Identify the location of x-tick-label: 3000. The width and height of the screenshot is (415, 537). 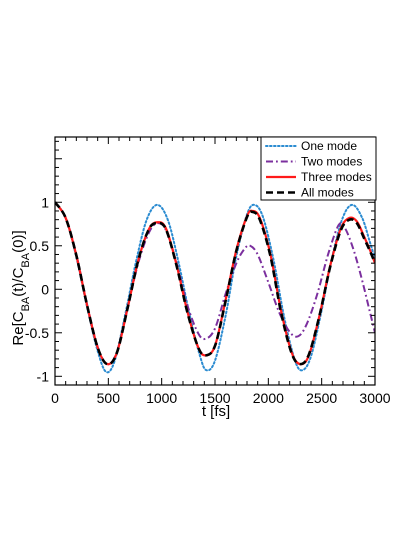
(374, 398).